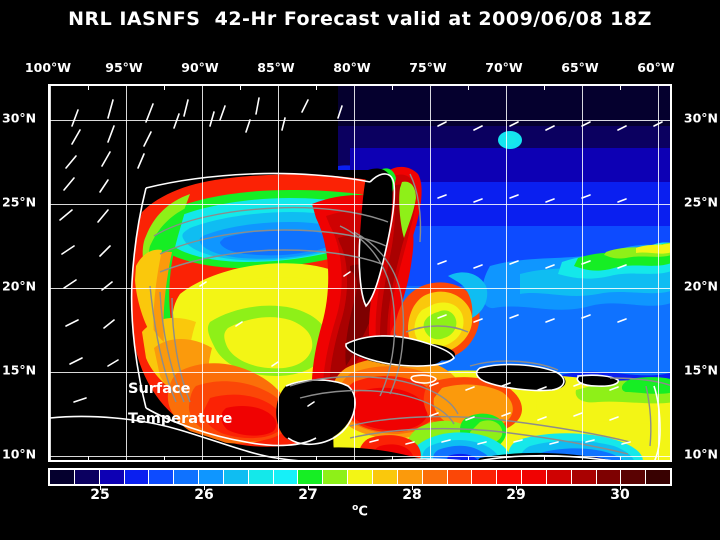 The image size is (720, 540). What do you see at coordinates (412, 495) in the screenshot?
I see `colorbar-label-28: 28` at bounding box center [412, 495].